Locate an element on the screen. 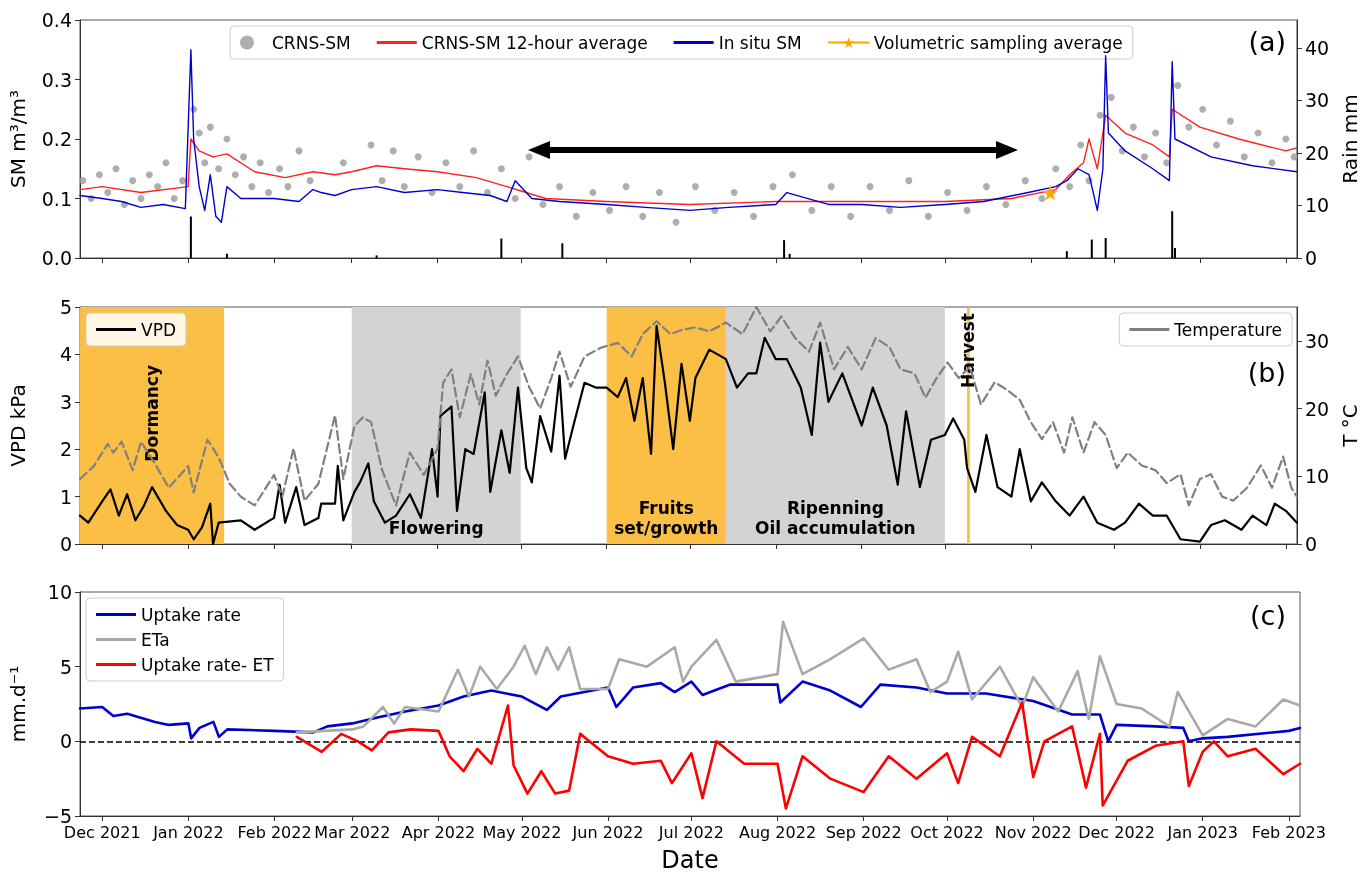 This screenshot has height=877, width=1368. x-axis-title: Date is located at coordinates (690, 860).